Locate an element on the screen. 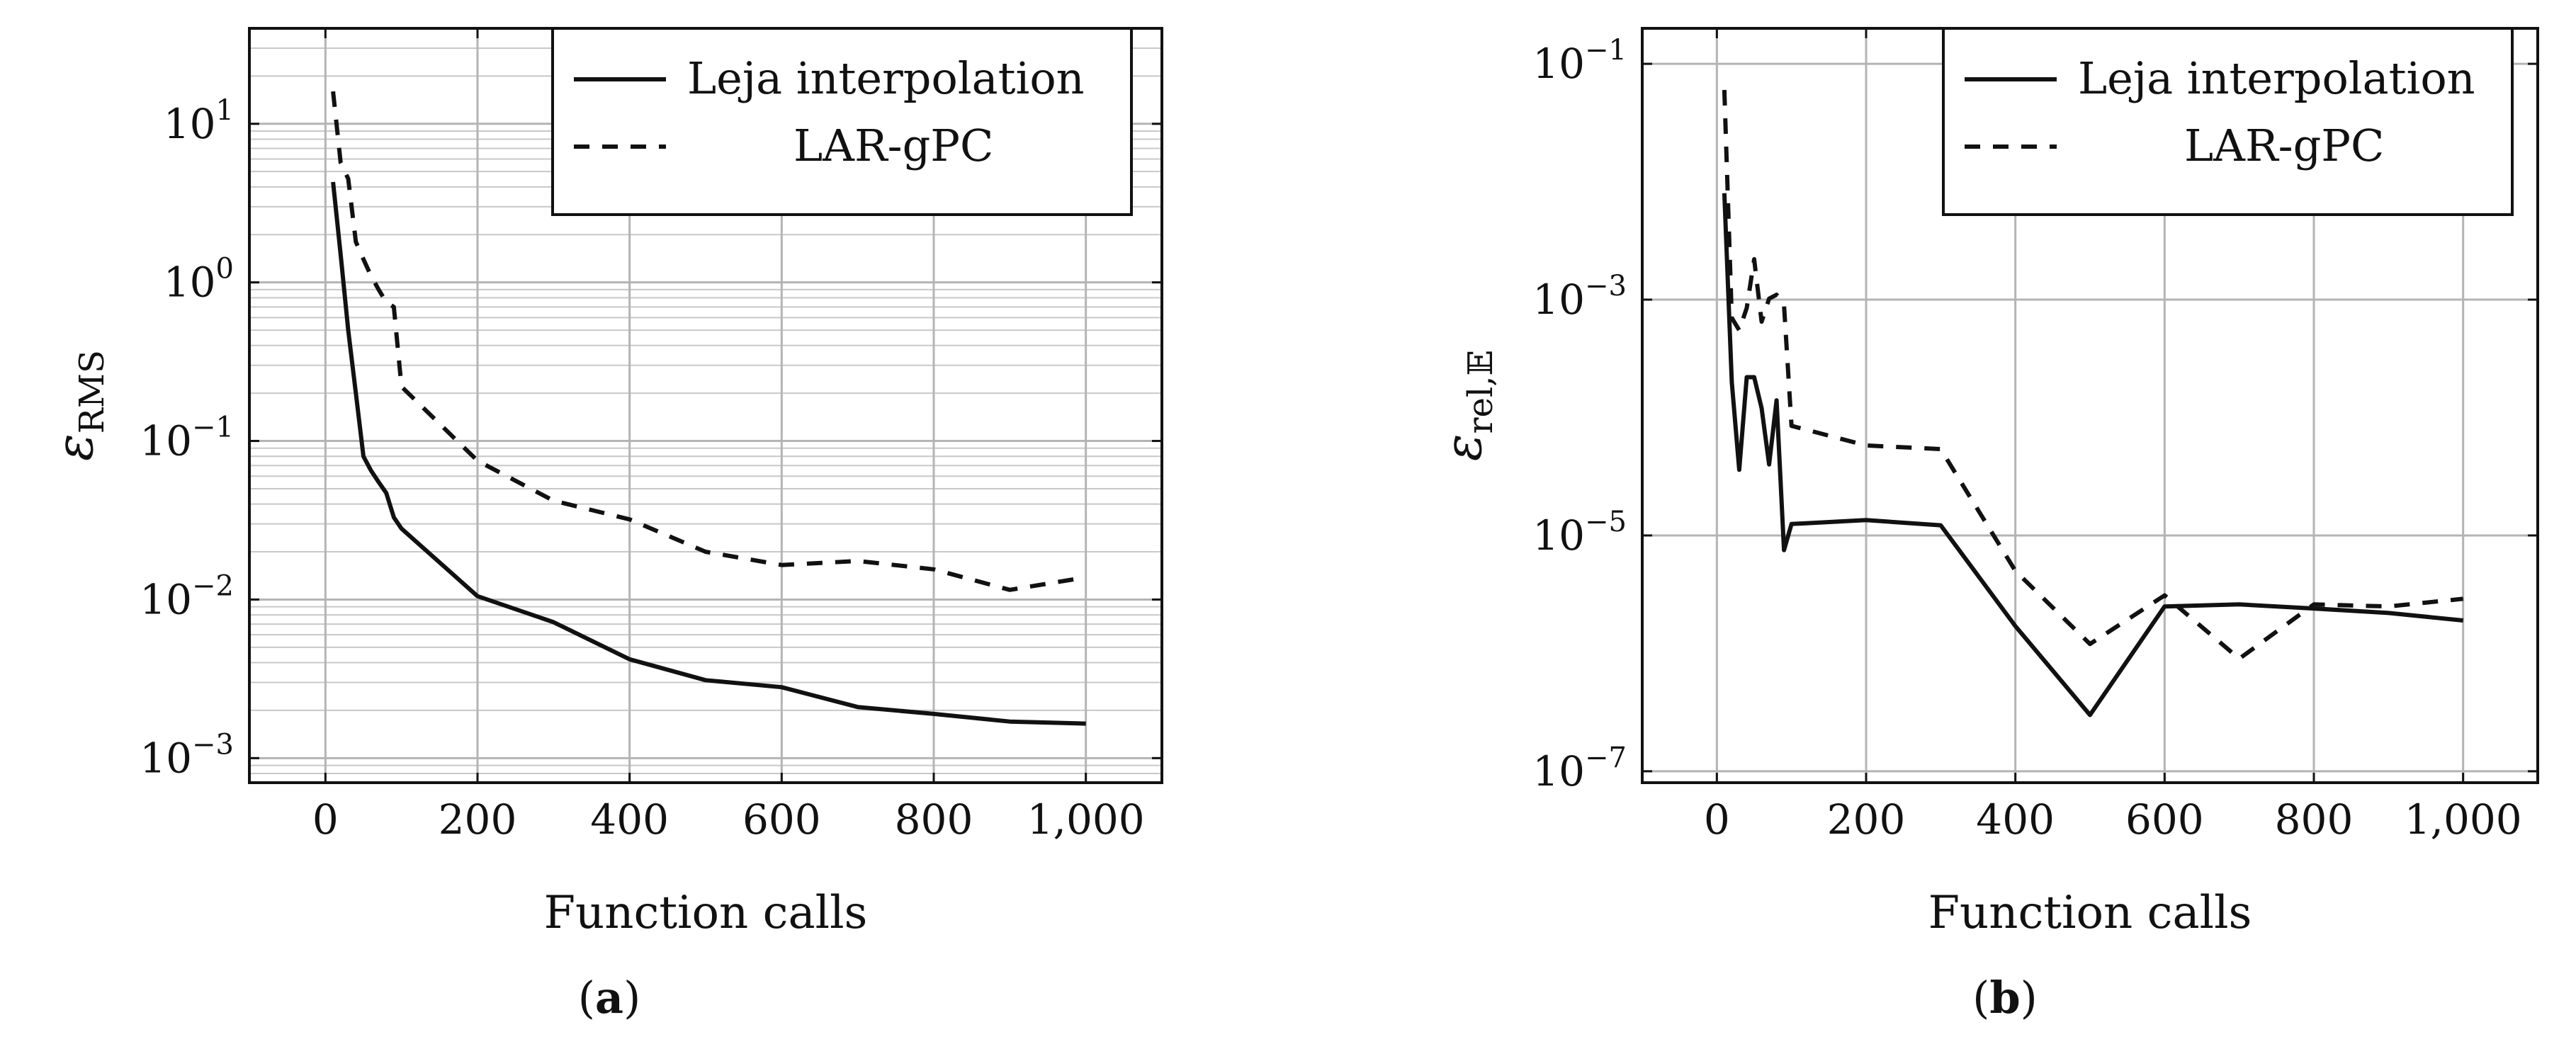 The width and height of the screenshot is (2576, 1049). y-tick-label: 10¹ is located at coordinates (199, 121).